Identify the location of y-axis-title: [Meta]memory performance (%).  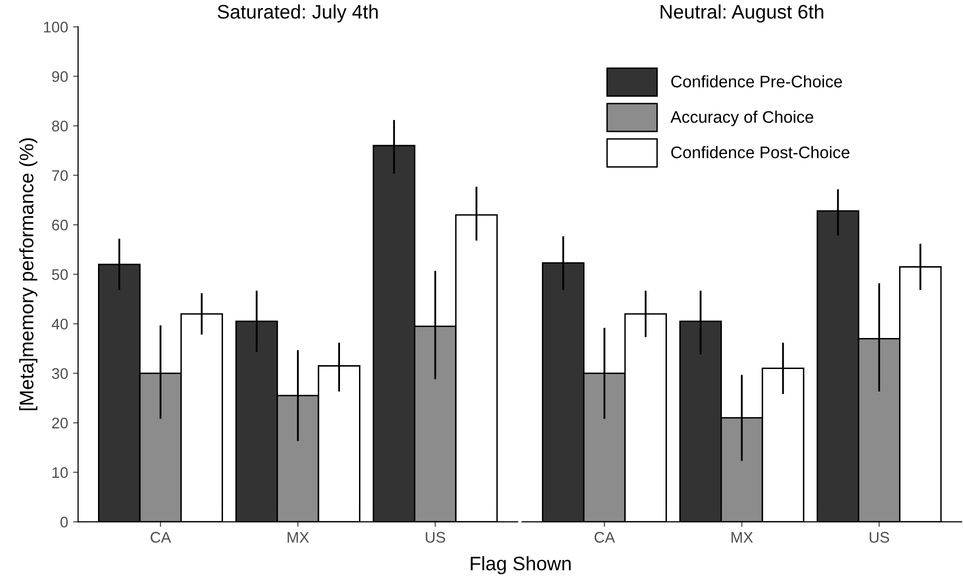
(28, 274).